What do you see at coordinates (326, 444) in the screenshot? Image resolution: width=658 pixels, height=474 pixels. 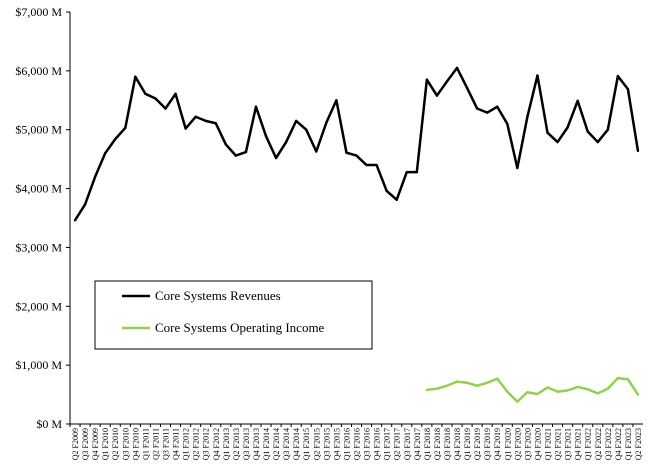 I see `x-tick-label: Q3 F2015` at bounding box center [326, 444].